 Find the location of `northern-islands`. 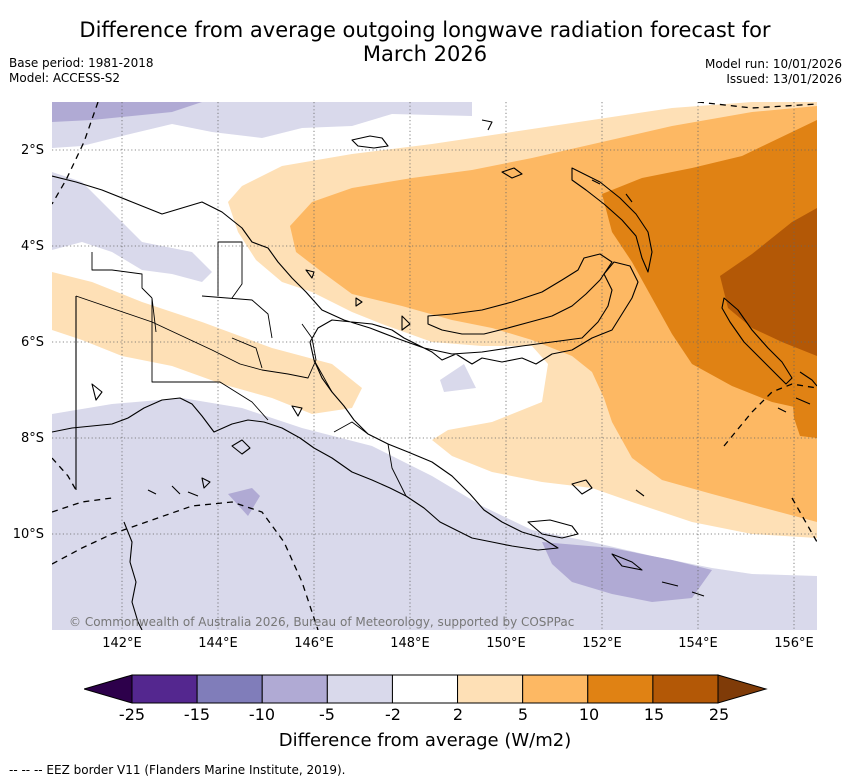

northern-islands is located at coordinates (557, 161).